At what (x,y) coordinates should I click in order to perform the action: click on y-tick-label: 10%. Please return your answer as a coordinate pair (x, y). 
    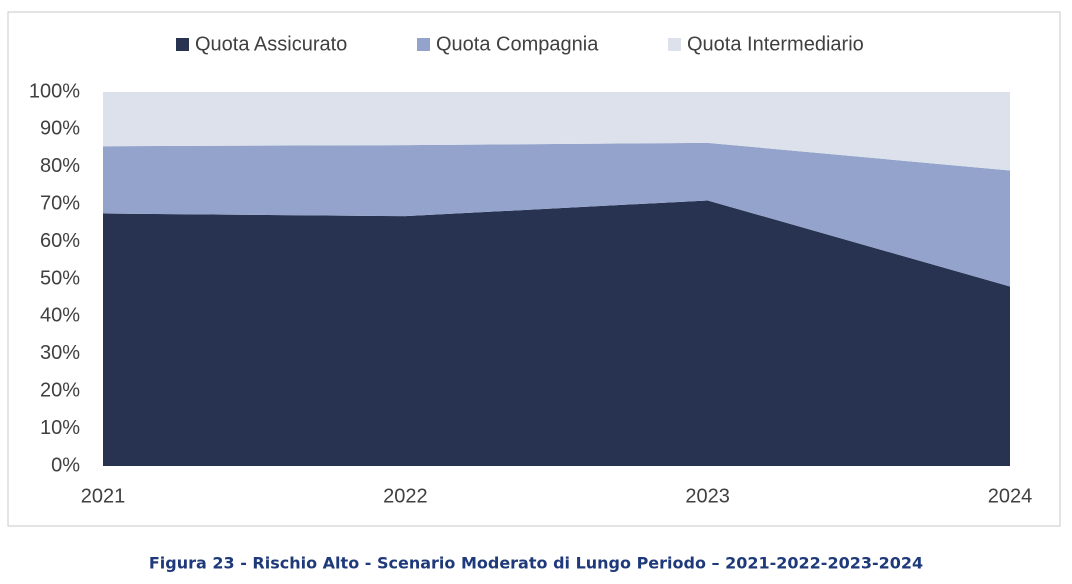
    Looking at the image, I should click on (60, 428).